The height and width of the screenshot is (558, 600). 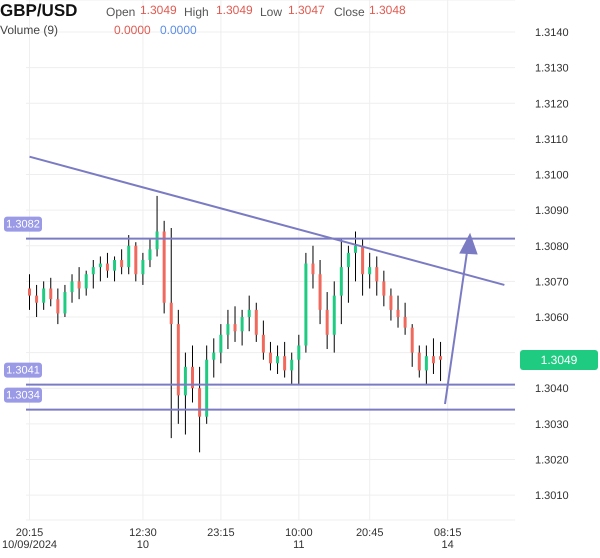 I want to click on ref-line-label: 1.3034, so click(x=23, y=396).